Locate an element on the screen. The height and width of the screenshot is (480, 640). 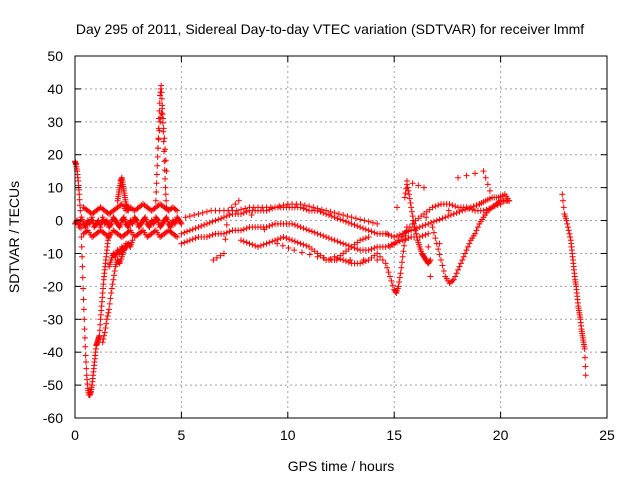
y-tick-label: -40 is located at coordinates (53, 352).